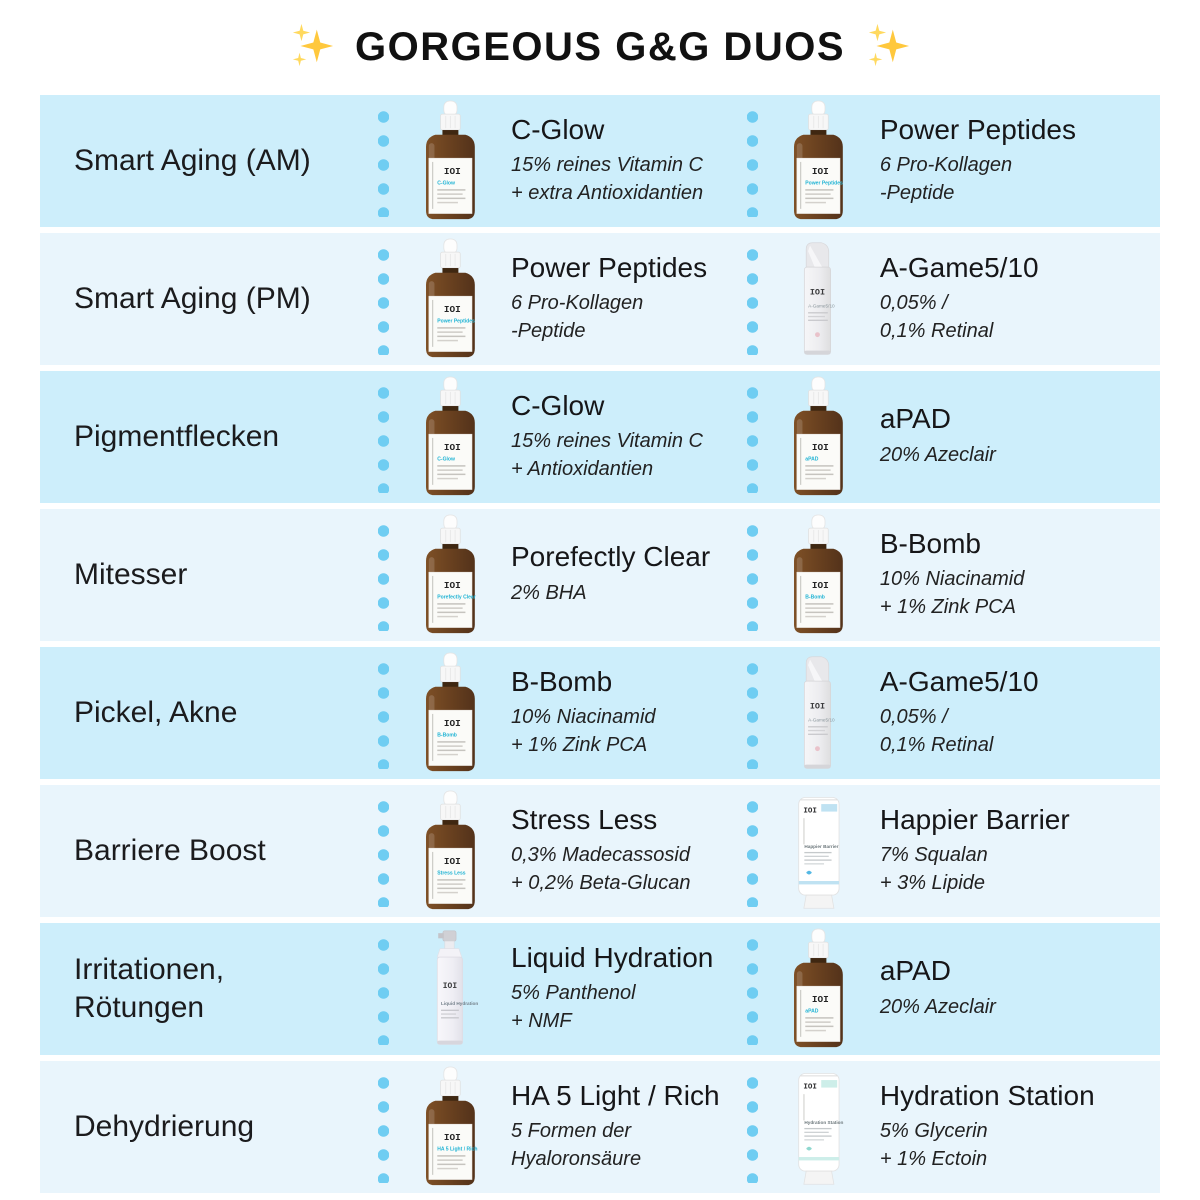 Image resolution: width=1200 pixels, height=1200 pixels. Describe the element at coordinates (583, 731) in the screenshot. I see `product-description: 10% Niacinamid + 1% Zink PCA` at that location.